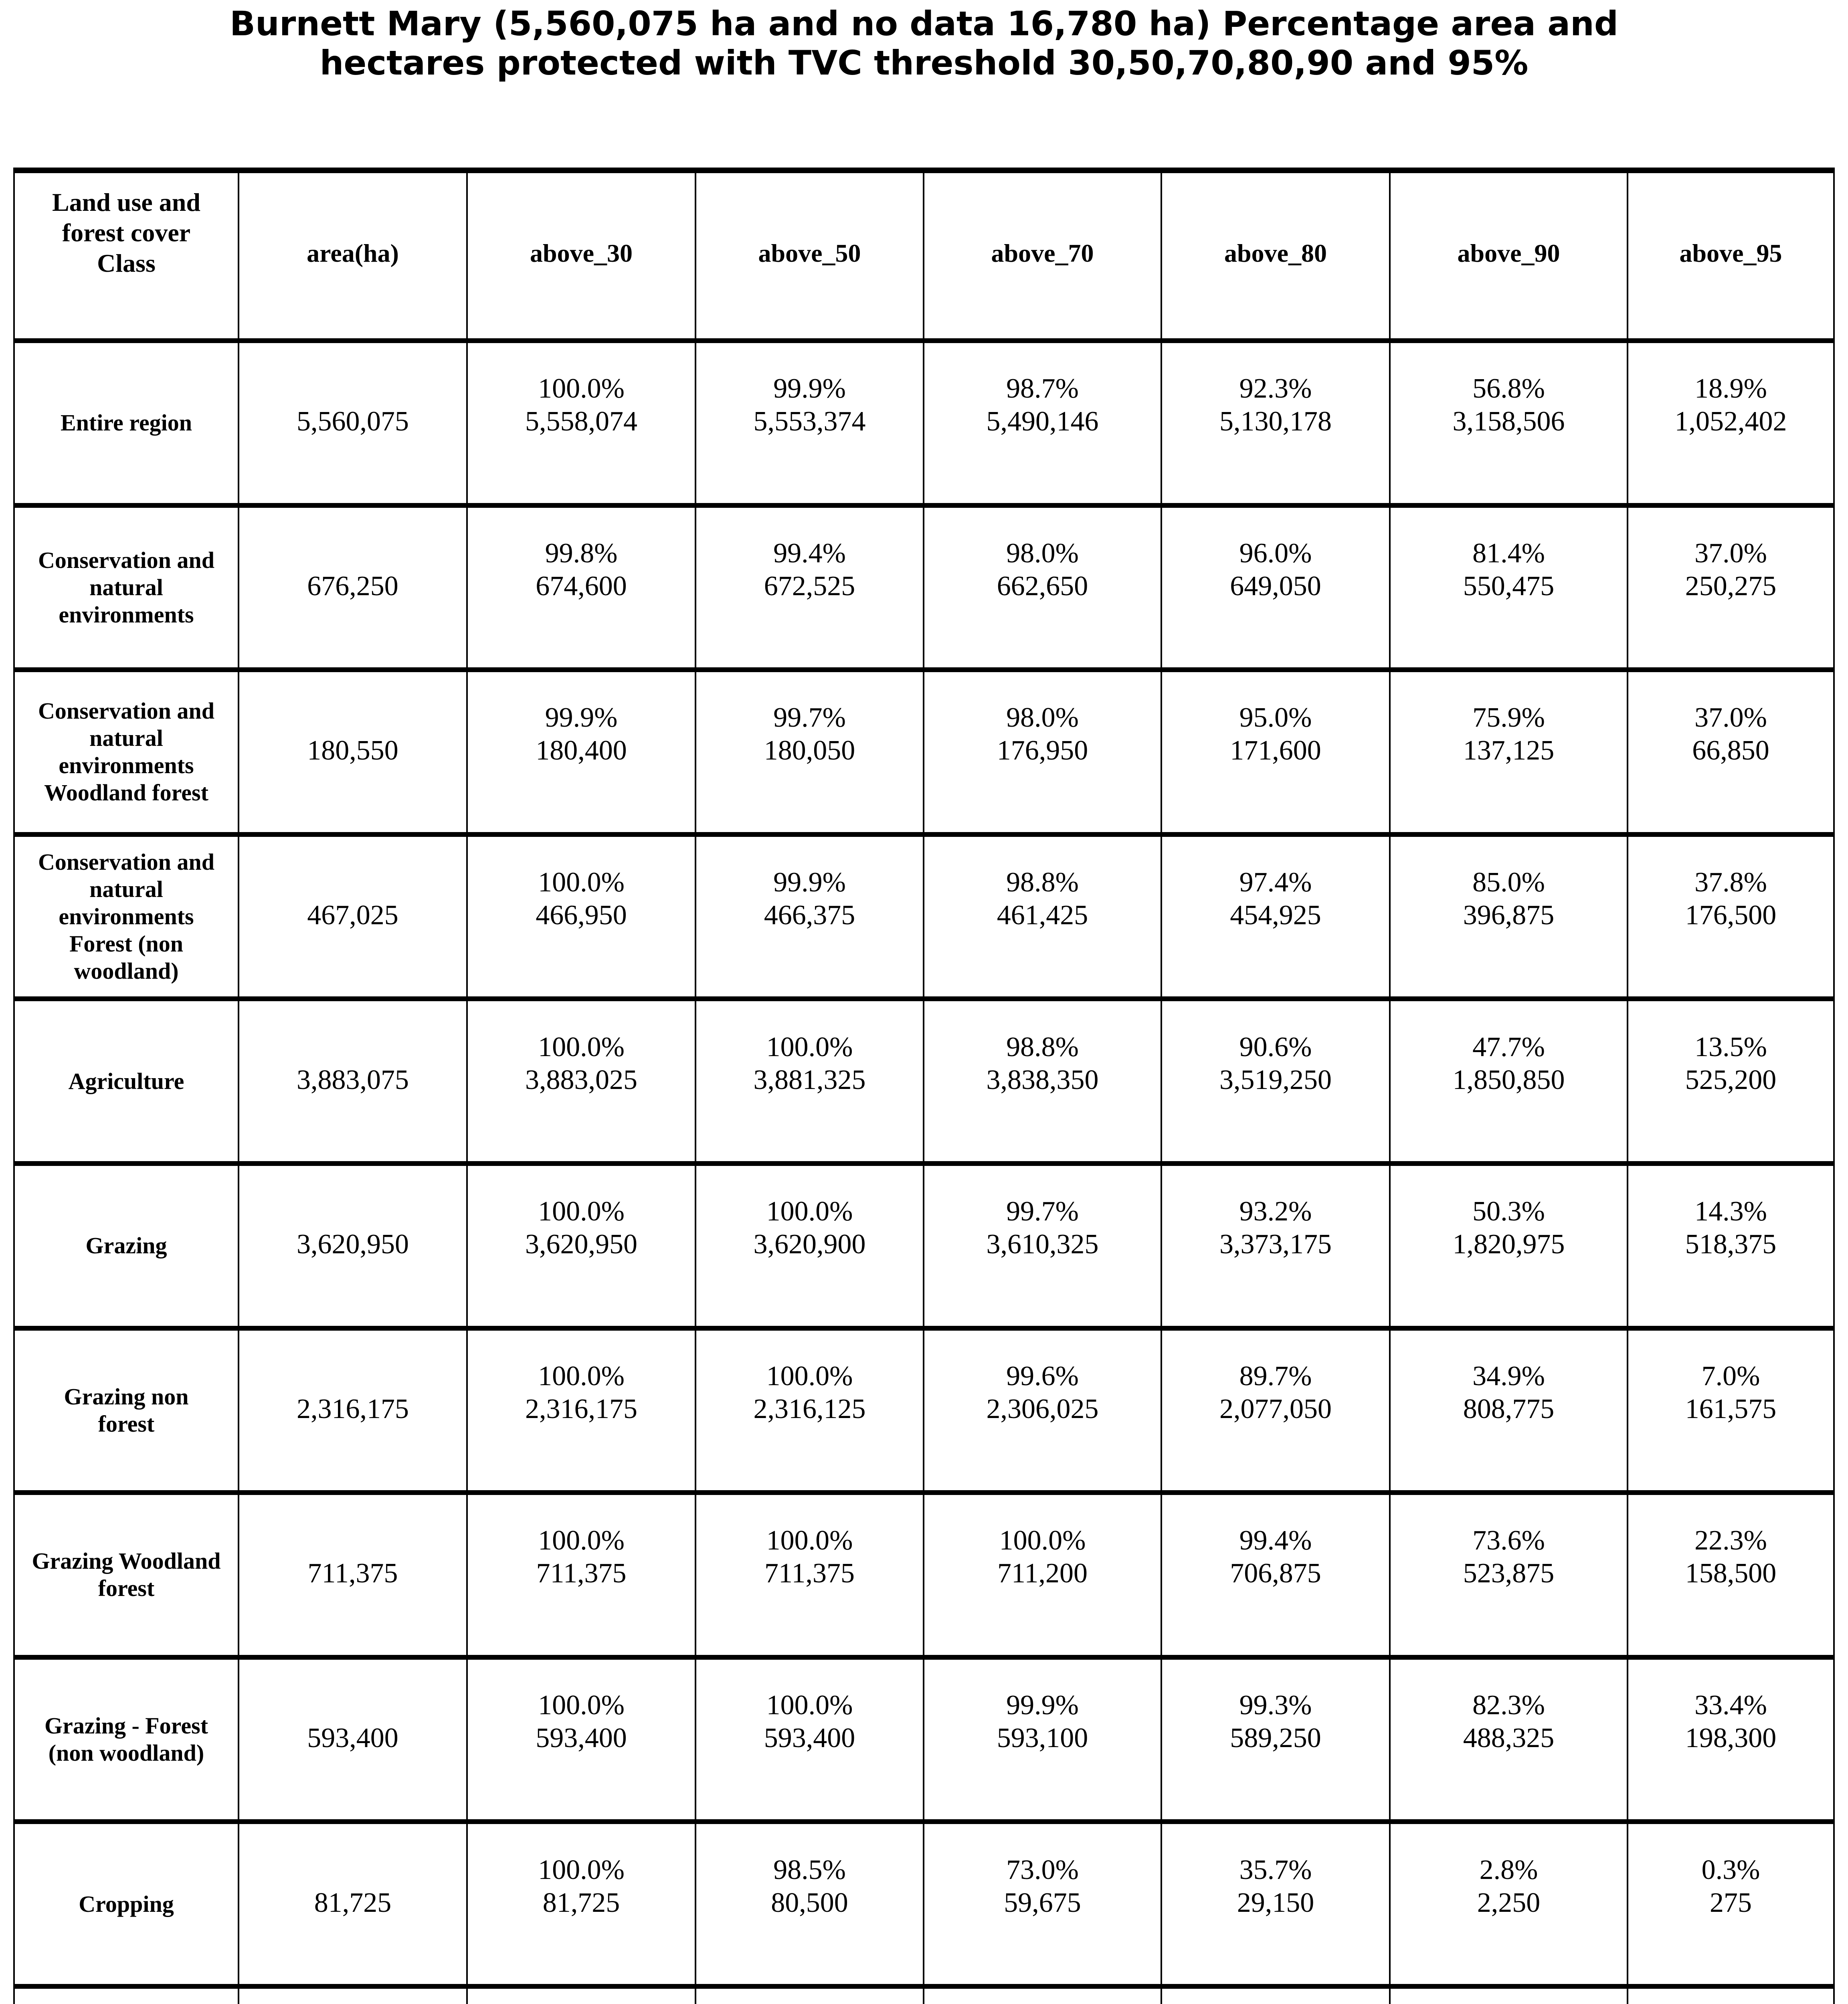 The height and width of the screenshot is (2004, 1848). Describe the element at coordinates (352, 1410) in the screenshot. I see `cell-area: 2,316,175` at that location.